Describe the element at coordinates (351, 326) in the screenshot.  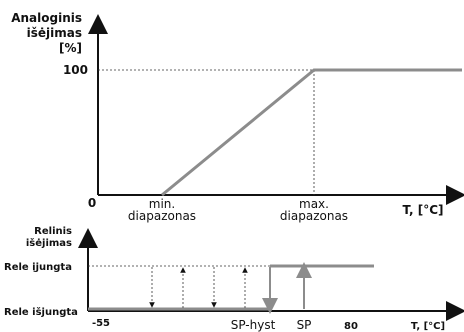
I see `bottom-x-tick-80: 80` at that location.